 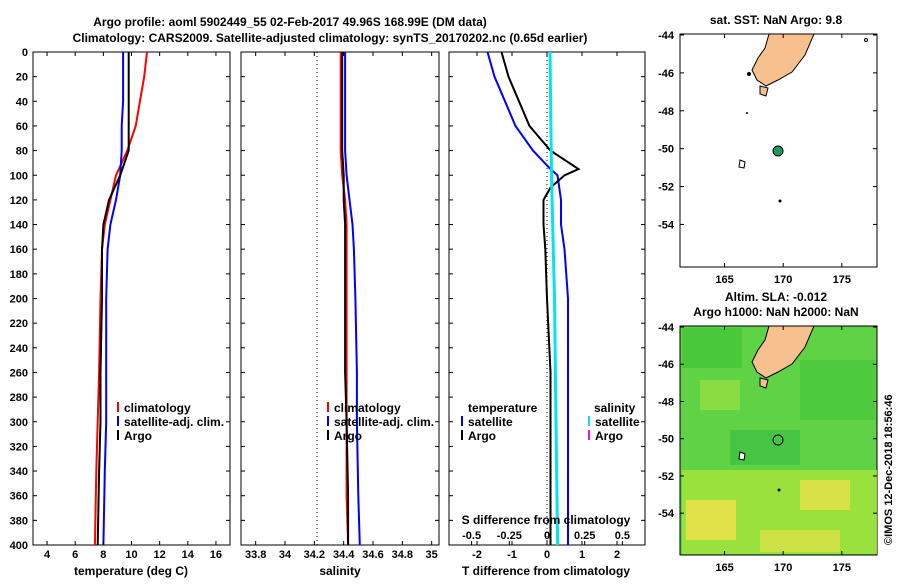 What do you see at coordinates (490, 422) in the screenshot?
I see `legend-label-temp-satellite: satellite` at bounding box center [490, 422].